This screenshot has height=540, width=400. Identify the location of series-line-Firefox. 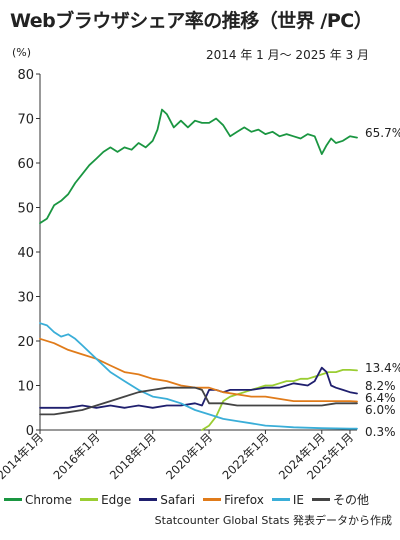
(198, 370).